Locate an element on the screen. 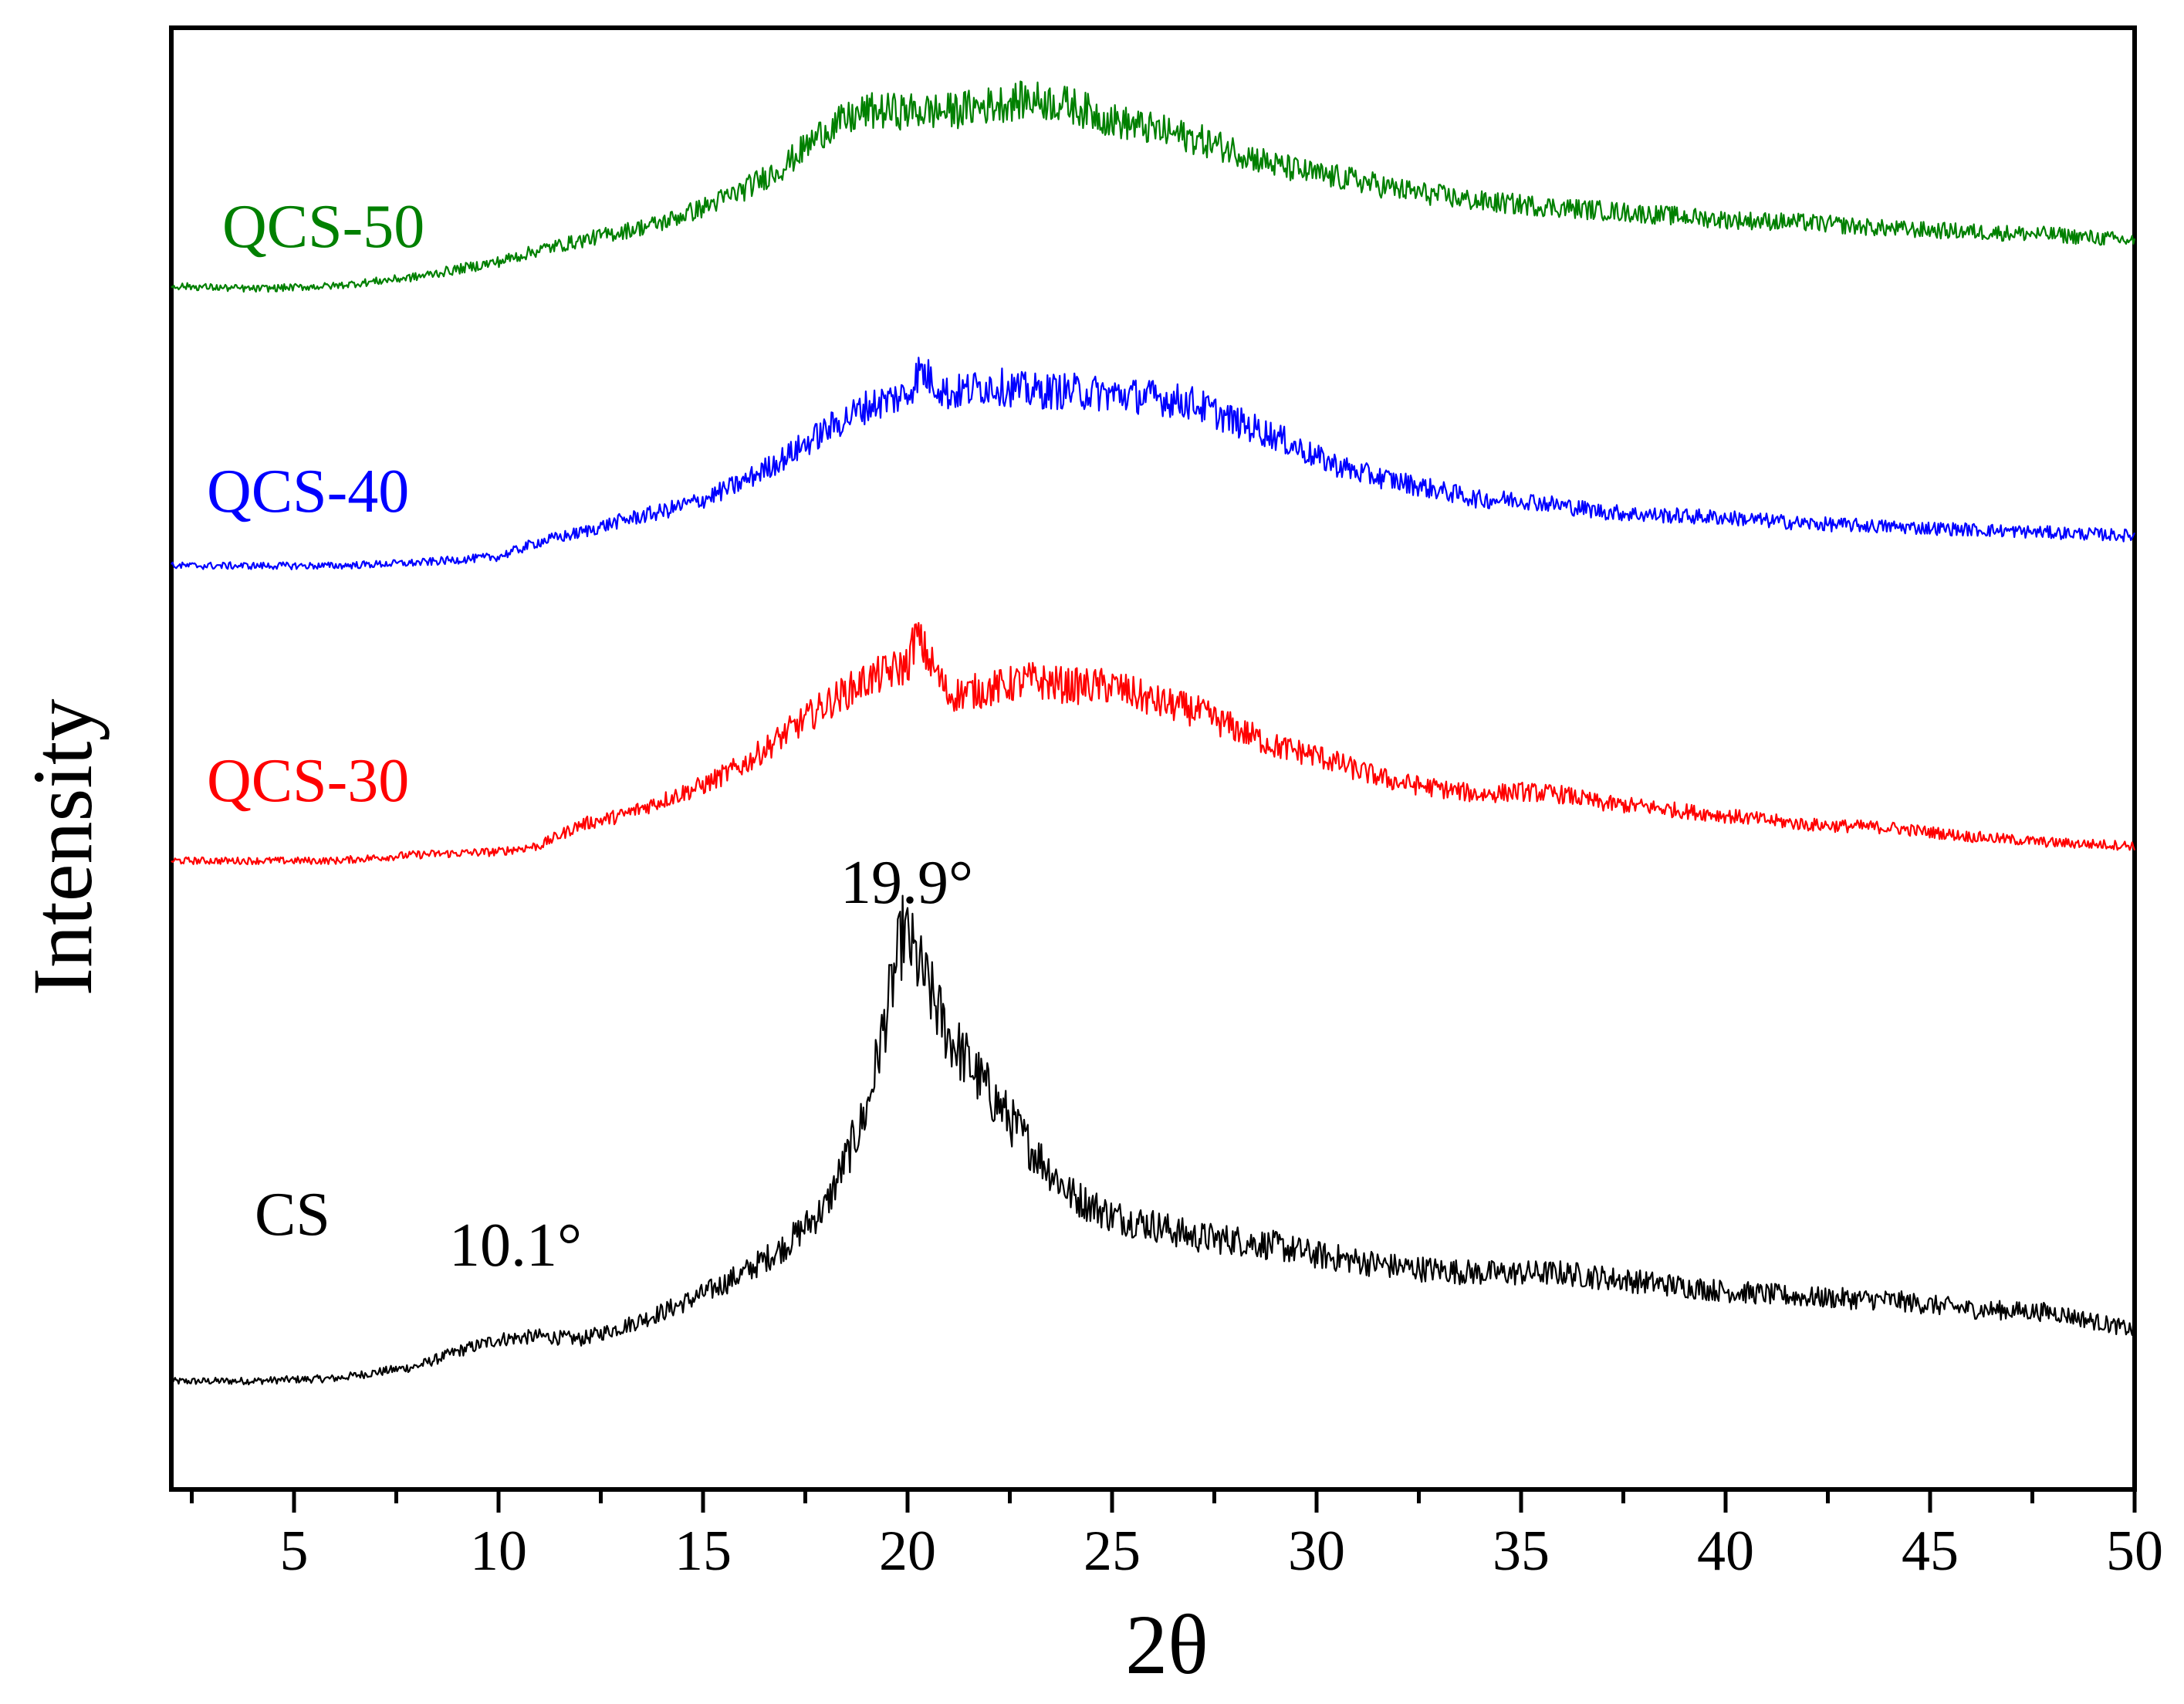 This screenshot has height=1704, width=2184. x-tick-label-10: 10 is located at coordinates (498, 1551).